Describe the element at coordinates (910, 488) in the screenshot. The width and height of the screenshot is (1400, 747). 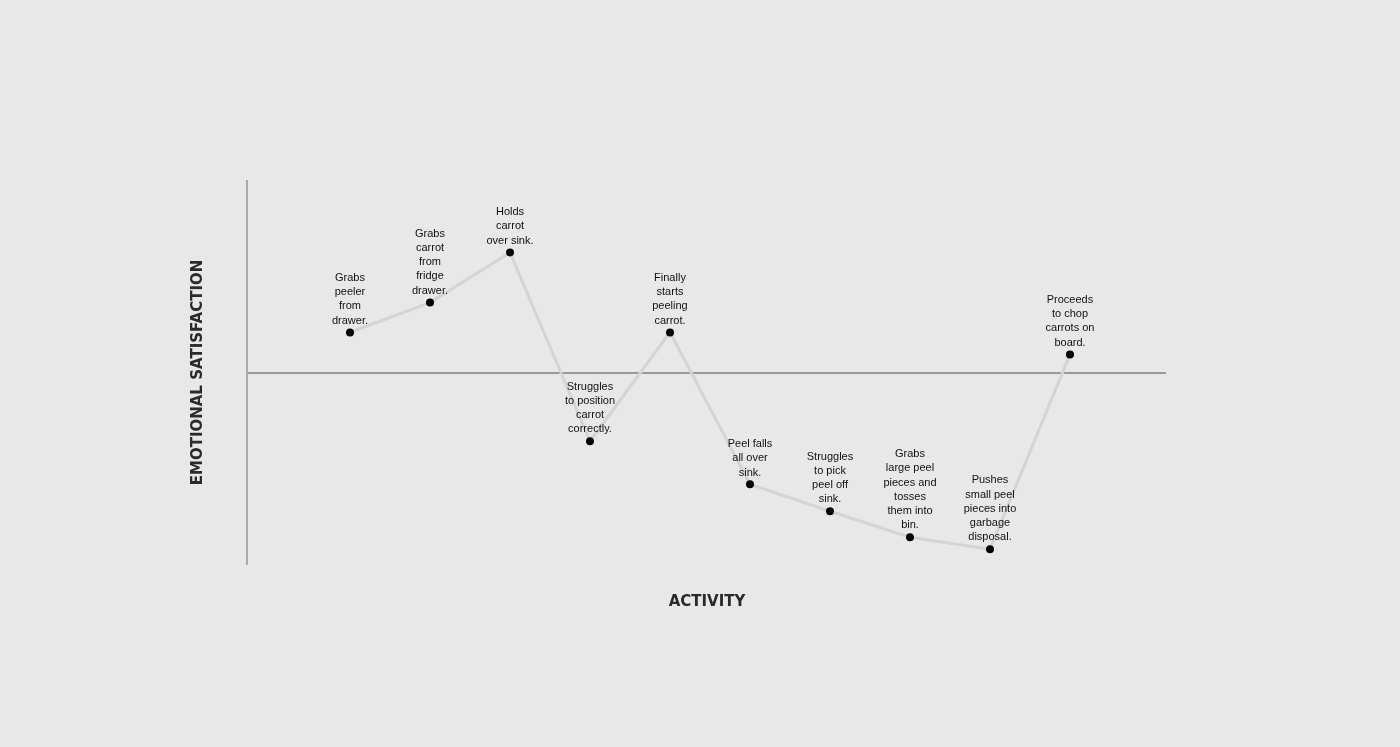
I see `x-tick-label: Grabs large peel pieces and tosses them into bin.` at that location.